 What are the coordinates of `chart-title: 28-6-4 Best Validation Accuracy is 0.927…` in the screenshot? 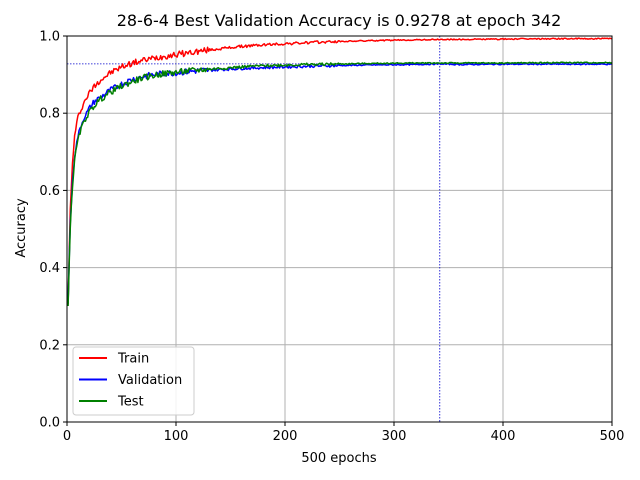 It's located at (339, 20).